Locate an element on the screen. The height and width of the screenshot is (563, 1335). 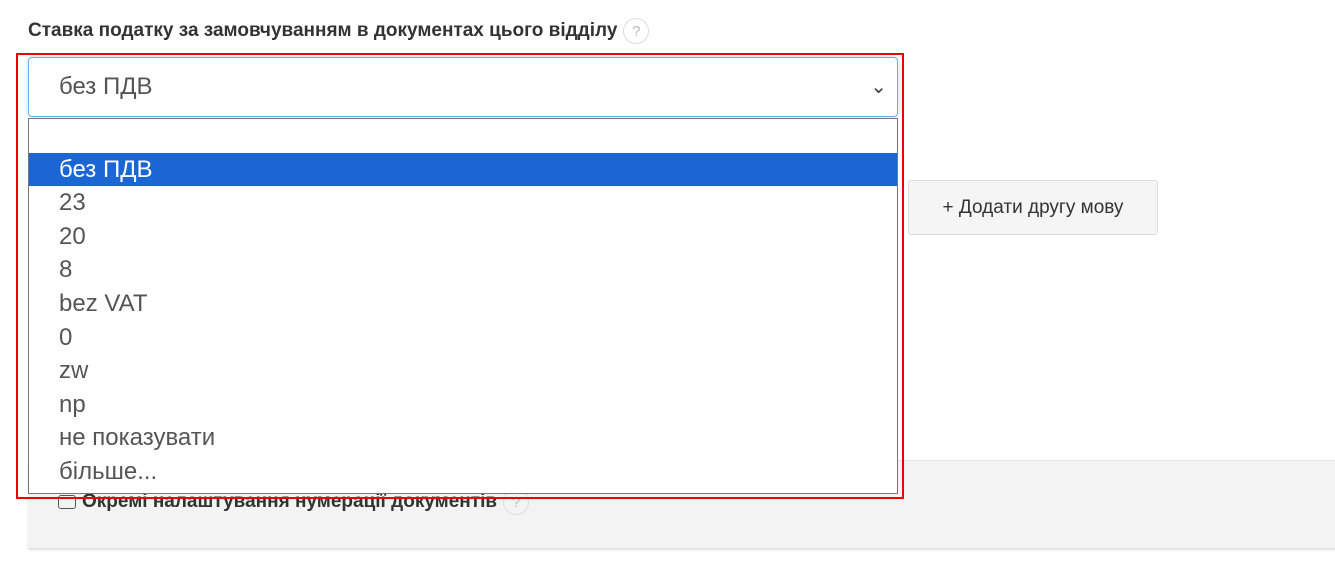
chevron-down-icon: ⌄ is located at coordinates (878, 87).